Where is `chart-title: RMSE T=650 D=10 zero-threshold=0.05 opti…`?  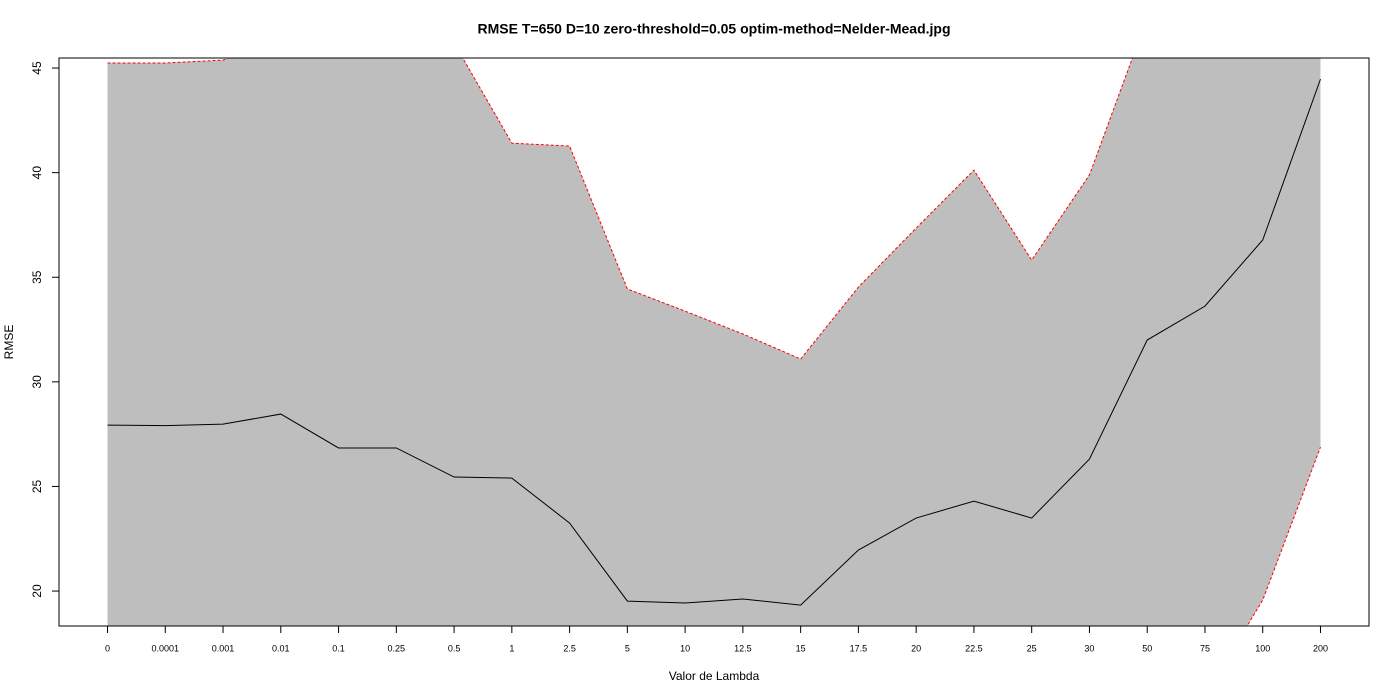
chart-title: RMSE T=650 D=10 zero-threshold=0.05 opti… is located at coordinates (714, 29).